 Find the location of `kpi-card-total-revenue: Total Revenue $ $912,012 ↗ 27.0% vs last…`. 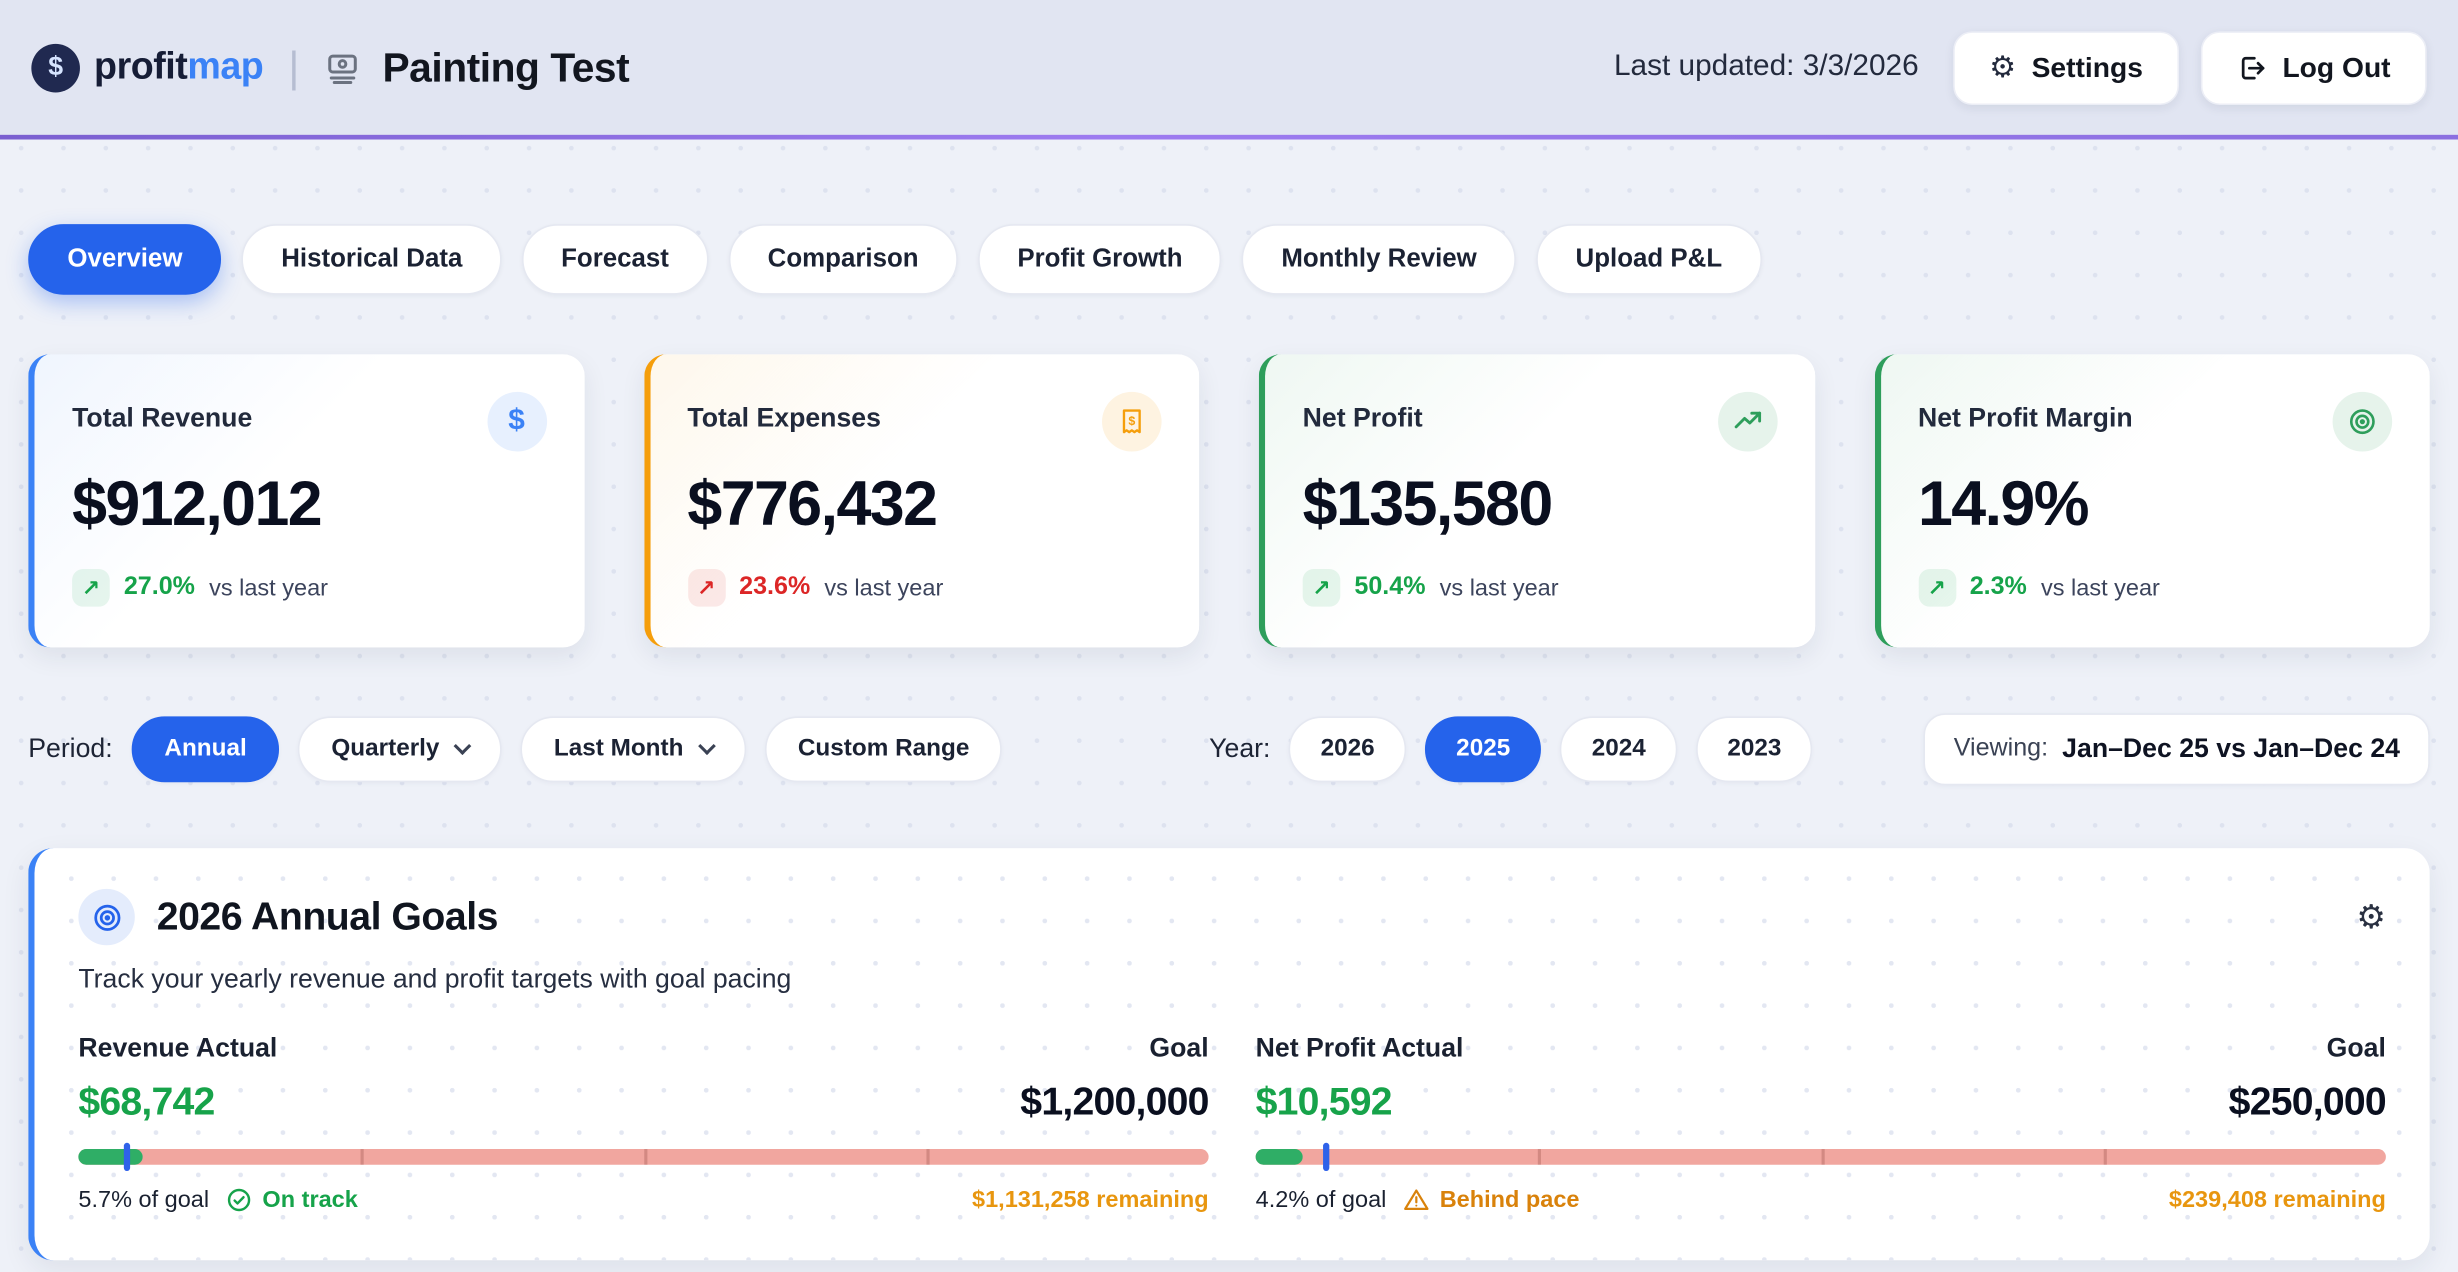

kpi-card-total-revenue: Total Revenue $ $912,012 ↗ 27.0% vs last… is located at coordinates (306, 501).